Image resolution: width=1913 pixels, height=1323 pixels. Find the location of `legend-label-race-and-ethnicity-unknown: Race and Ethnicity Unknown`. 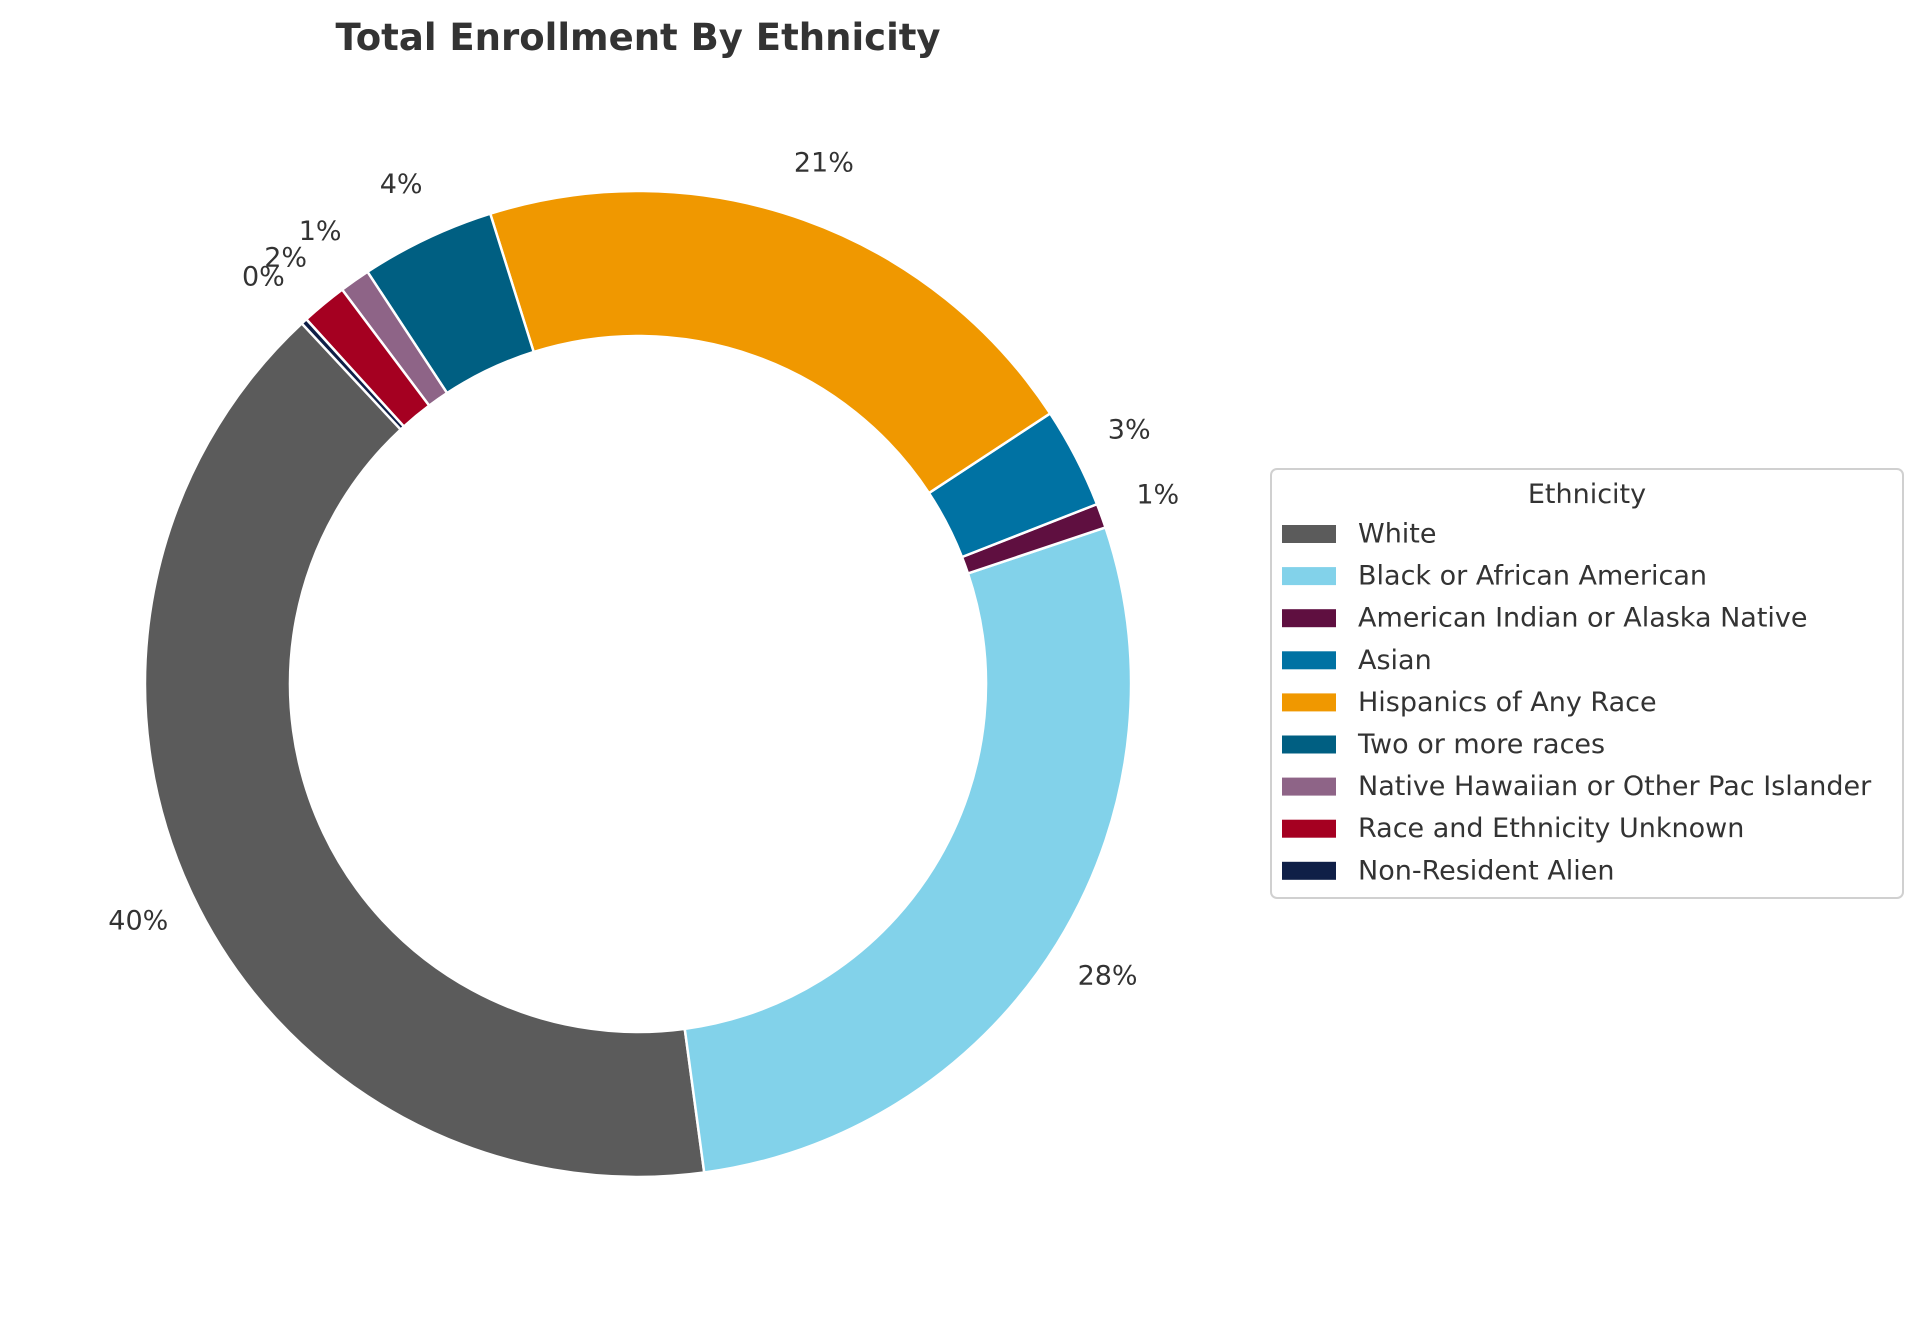

legend-label-race-and-ethnicity-unknown: Race and Ethnicity Unknown is located at coordinates (1551, 828).